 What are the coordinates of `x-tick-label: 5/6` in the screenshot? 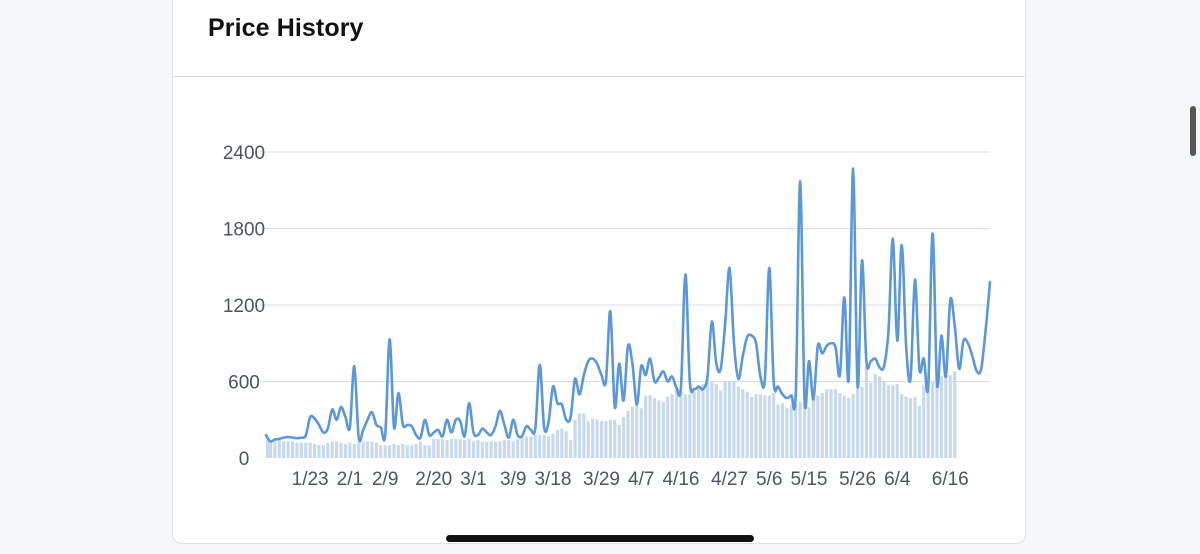 It's located at (769, 479).